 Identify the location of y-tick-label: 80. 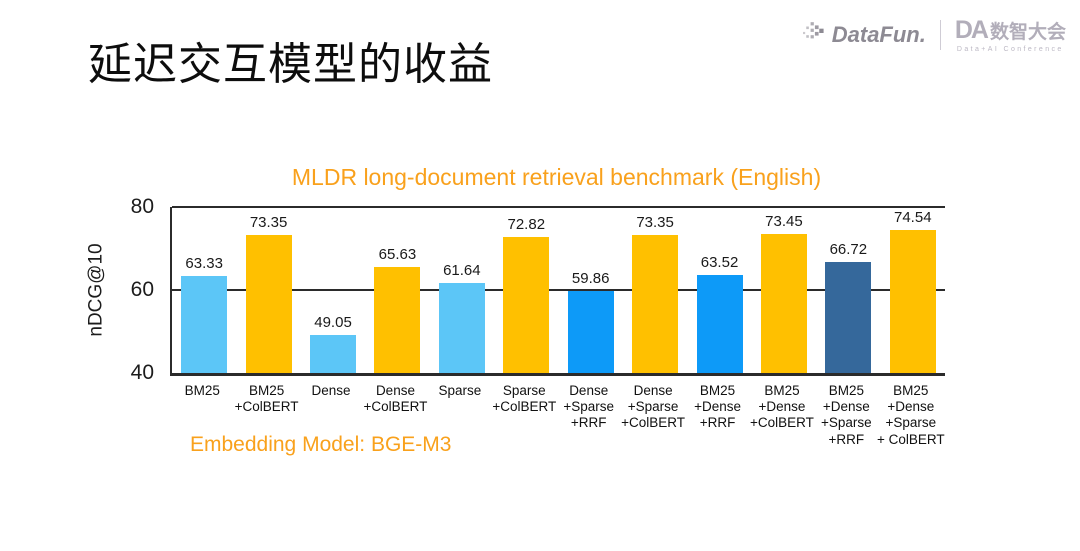
(142, 206).